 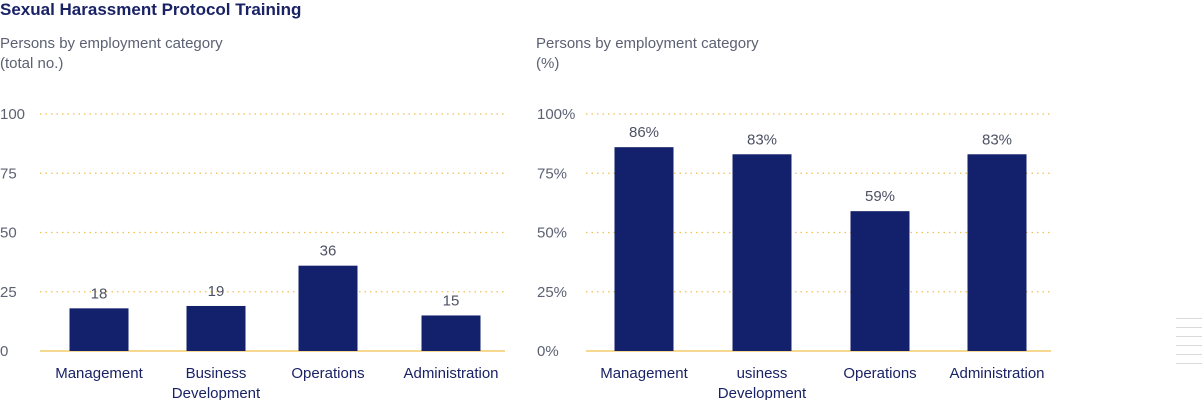 I want to click on left-subtitle-line-1: Persons by employment category, so click(x=111, y=43).